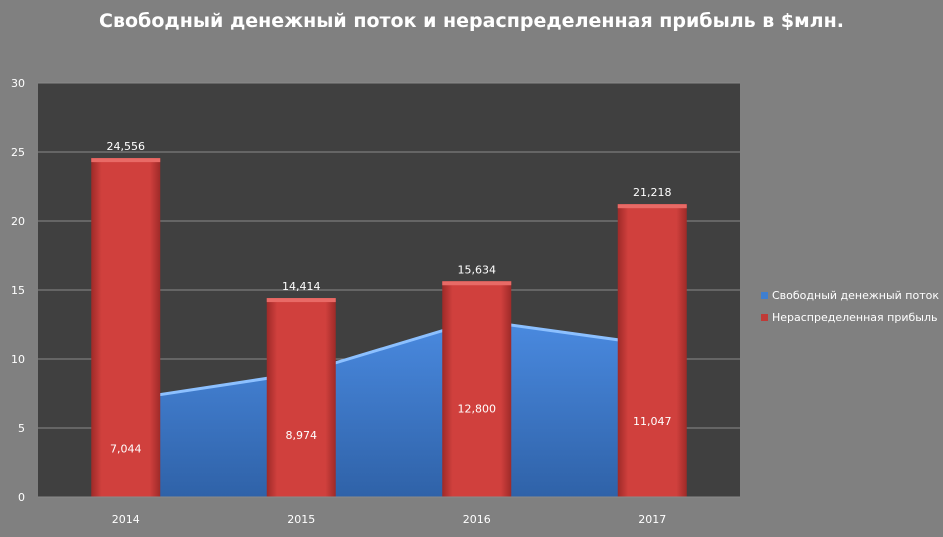 The height and width of the screenshot is (537, 943). I want to click on y-tick-label: 25, so click(18, 152).